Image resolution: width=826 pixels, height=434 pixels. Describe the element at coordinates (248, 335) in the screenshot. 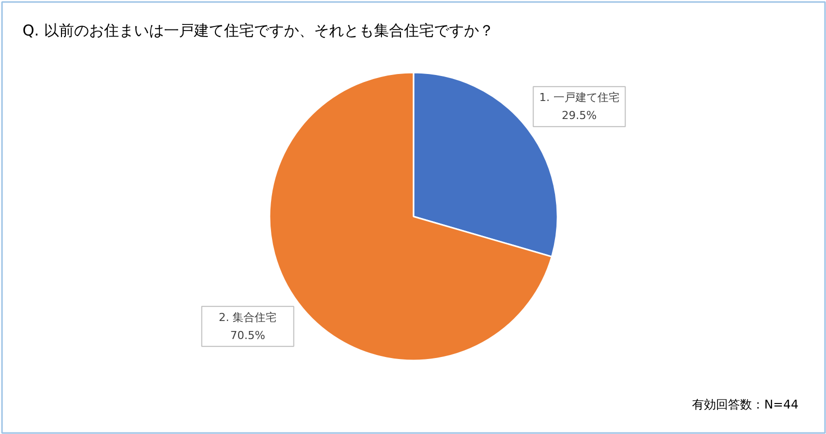

I see `data-label: 70.5%` at that location.